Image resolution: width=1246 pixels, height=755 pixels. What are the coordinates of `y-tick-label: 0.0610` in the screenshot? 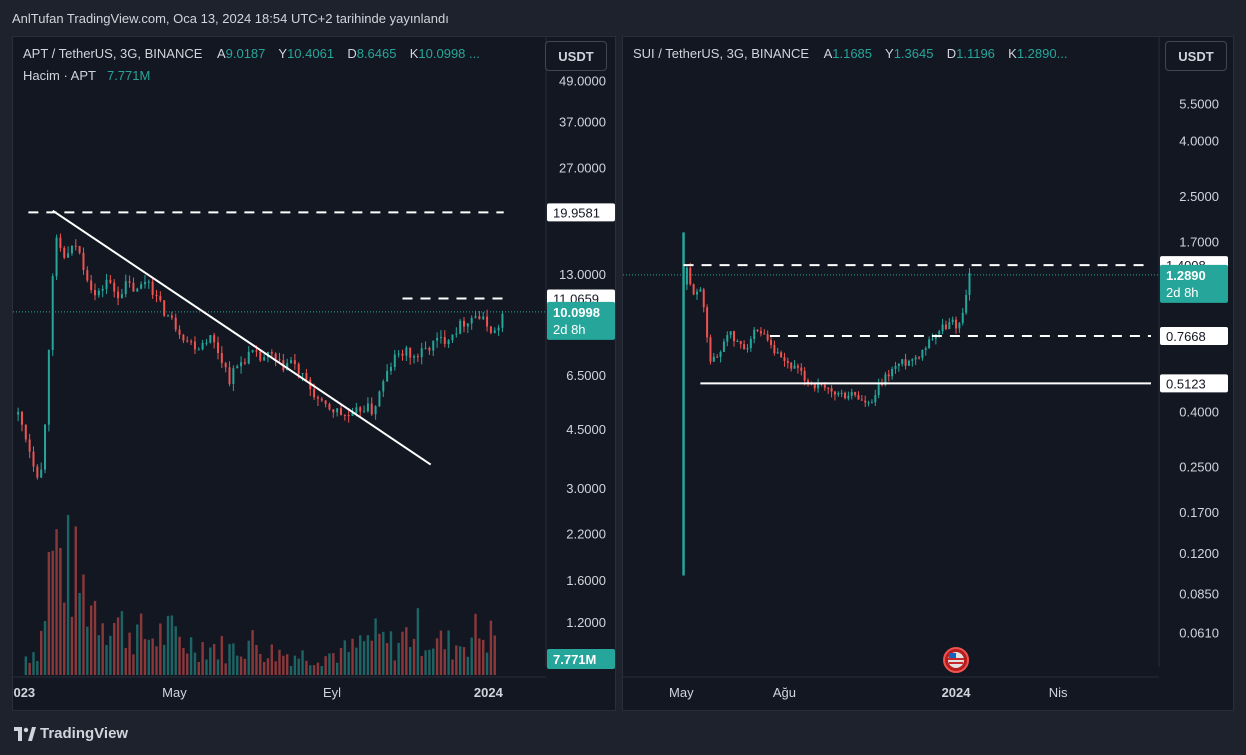 It's located at (1199, 633).